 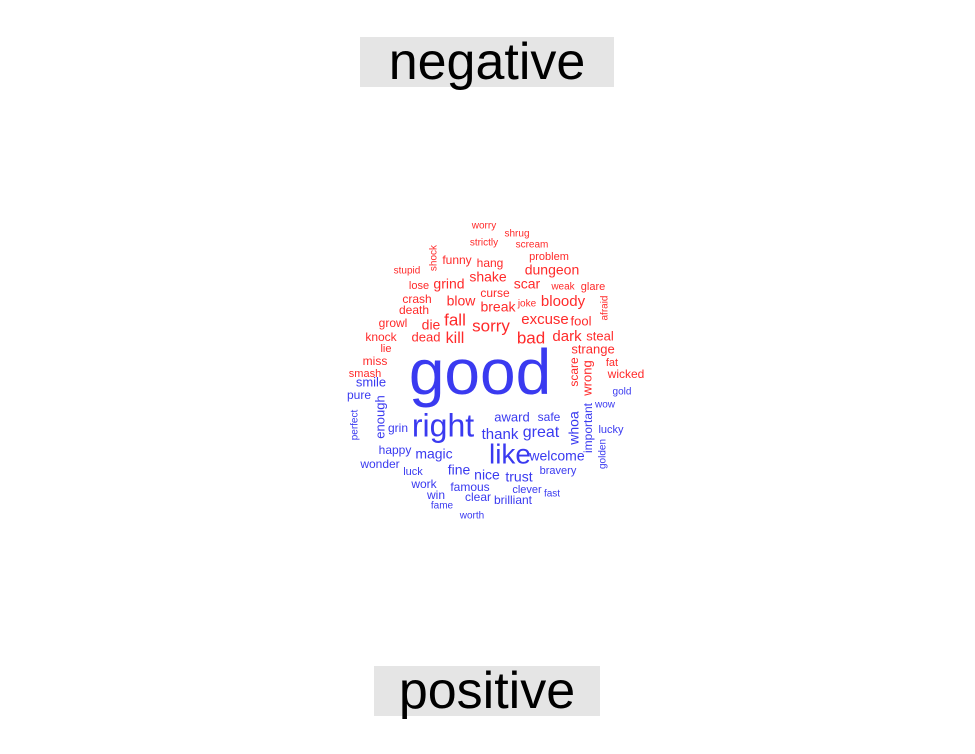 I want to click on word-positive-whoa: whoa, so click(x=574, y=428).